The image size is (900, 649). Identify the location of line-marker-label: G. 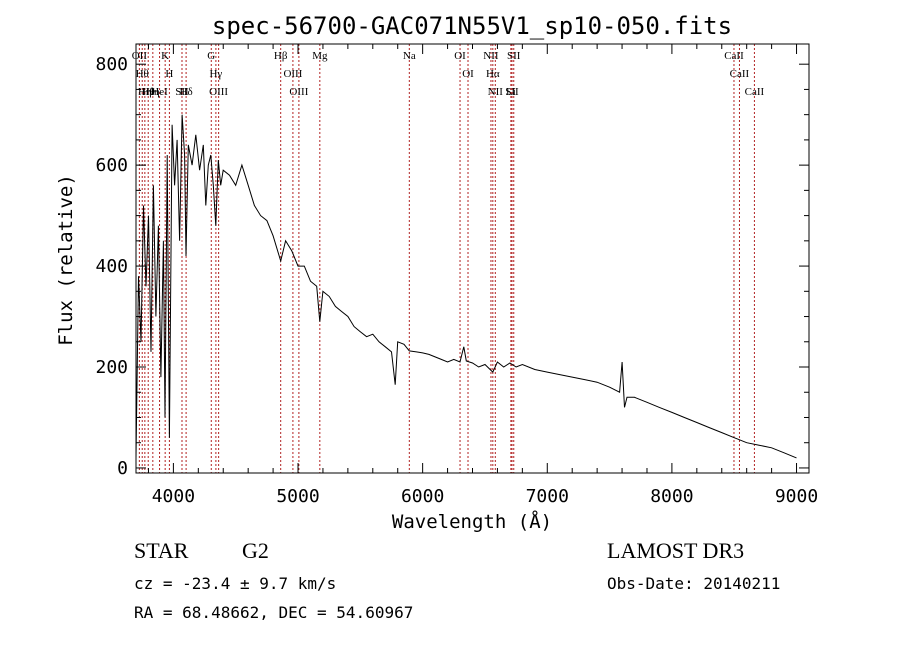
(211, 56).